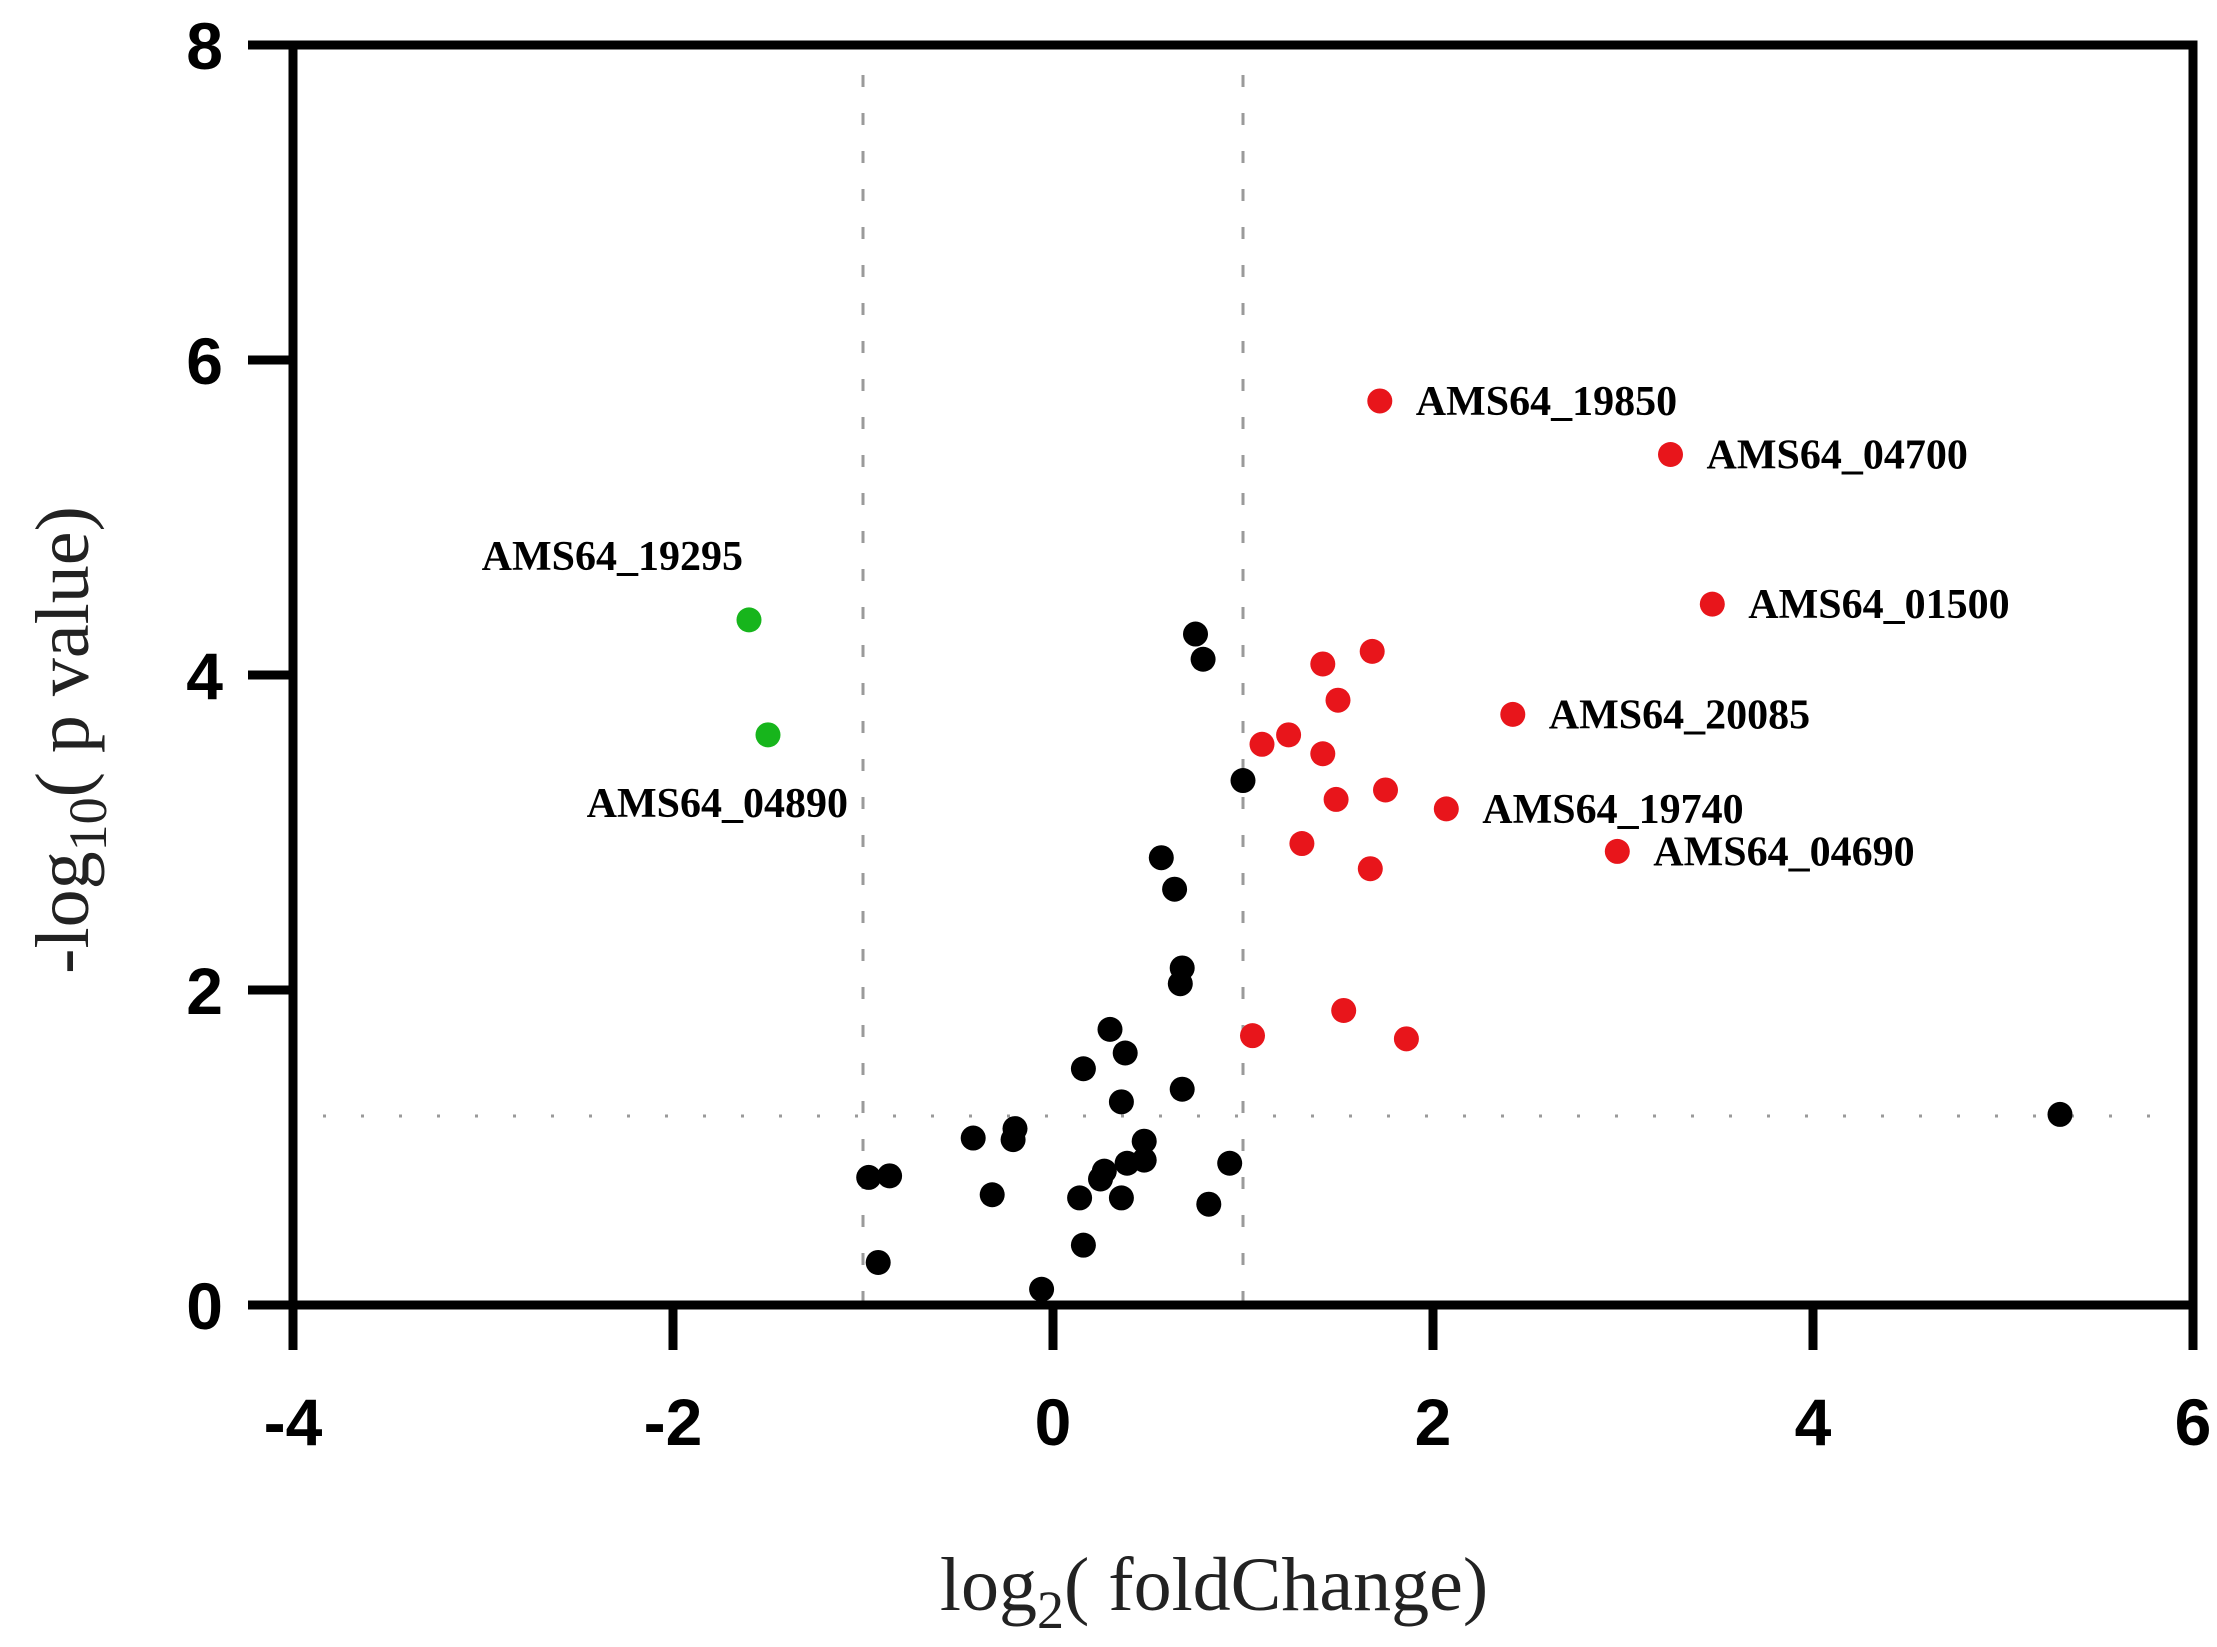  I want to click on y-tick-label-4: 8, so click(204, 46).